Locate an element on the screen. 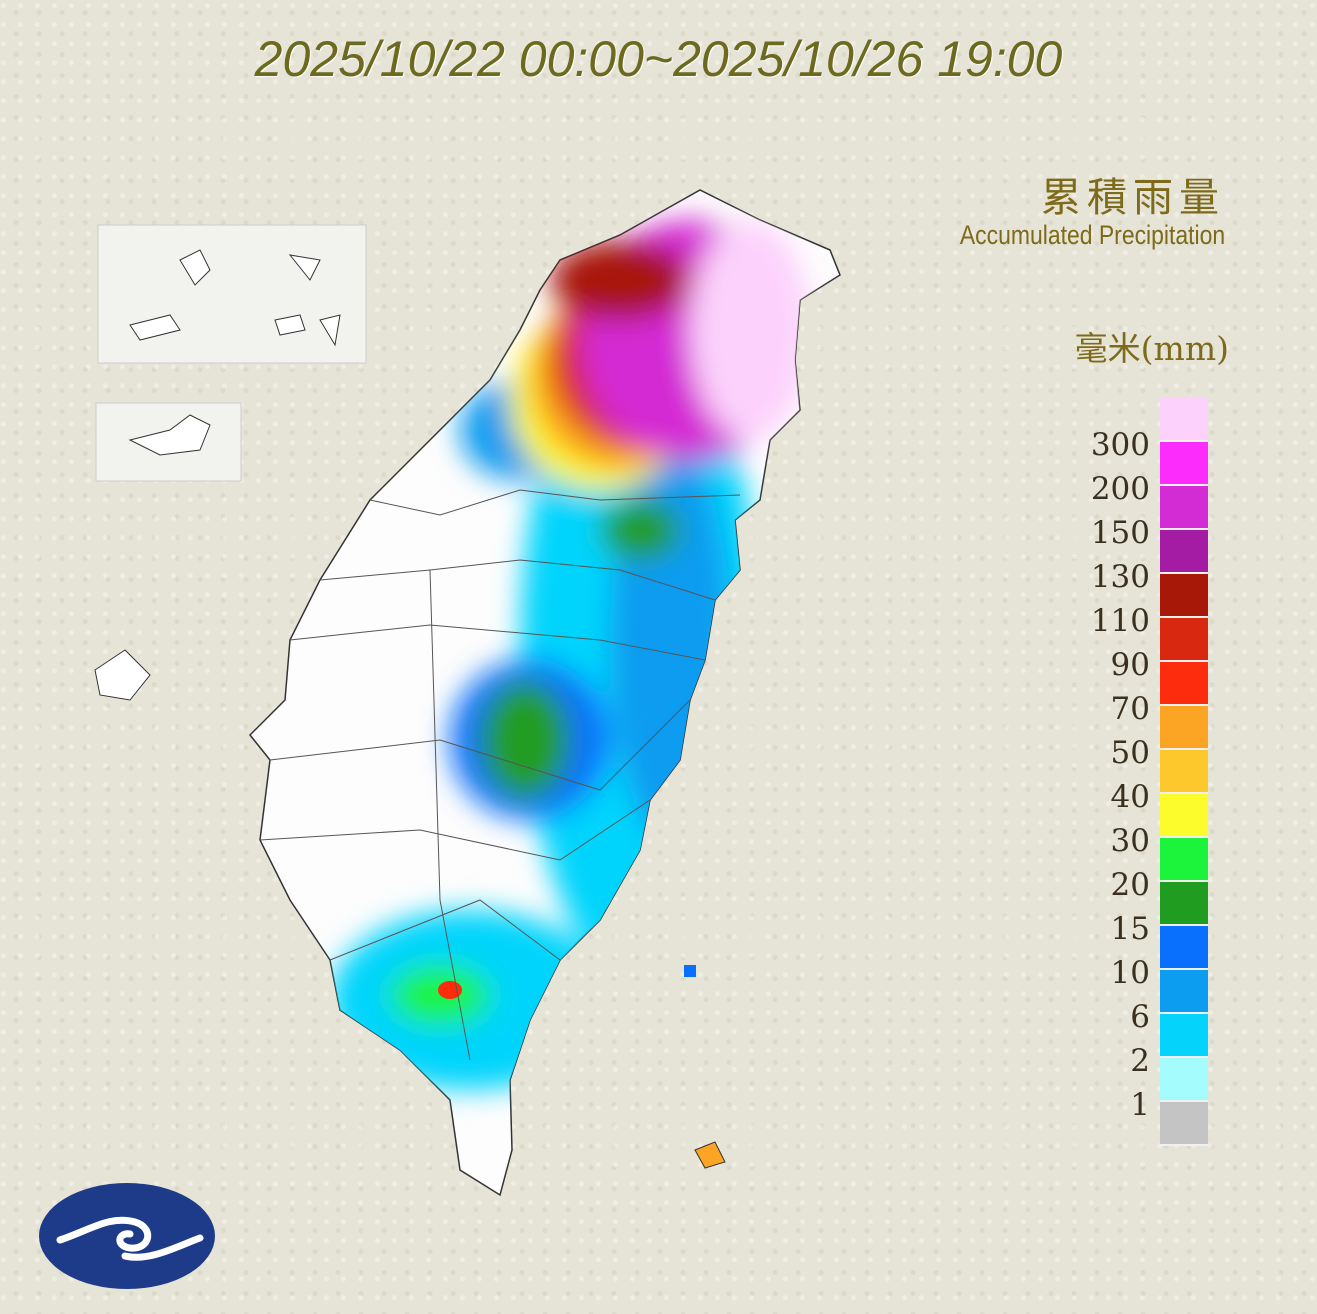 The width and height of the screenshot is (1317, 1314). legend-label: 1 is located at coordinates (1140, 1105).